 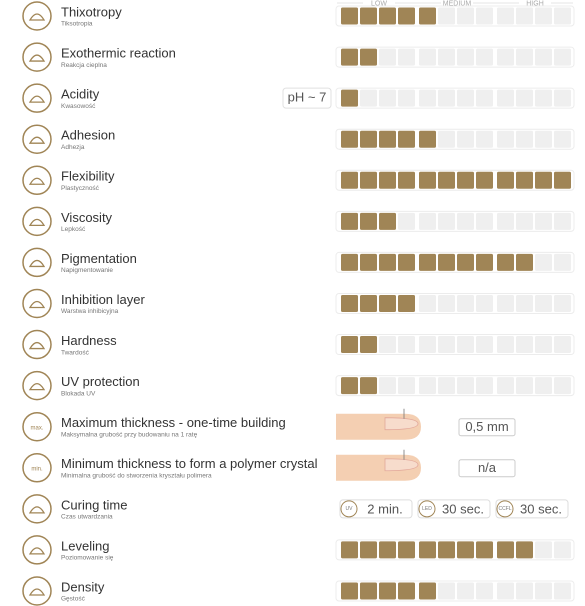 What do you see at coordinates (401, 424) in the screenshot?
I see `nail` at bounding box center [401, 424].